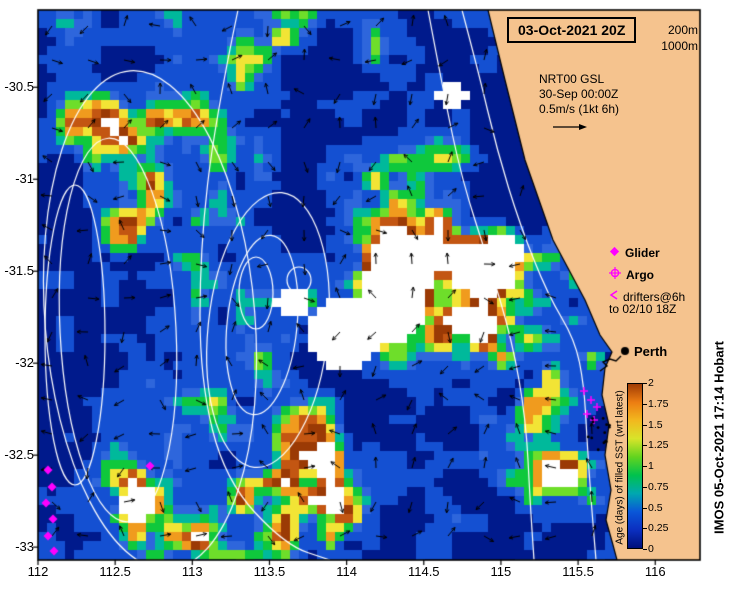 The width and height of the screenshot is (739, 592). I want to click on colorbar-tick-label: 1.5, so click(655, 424).